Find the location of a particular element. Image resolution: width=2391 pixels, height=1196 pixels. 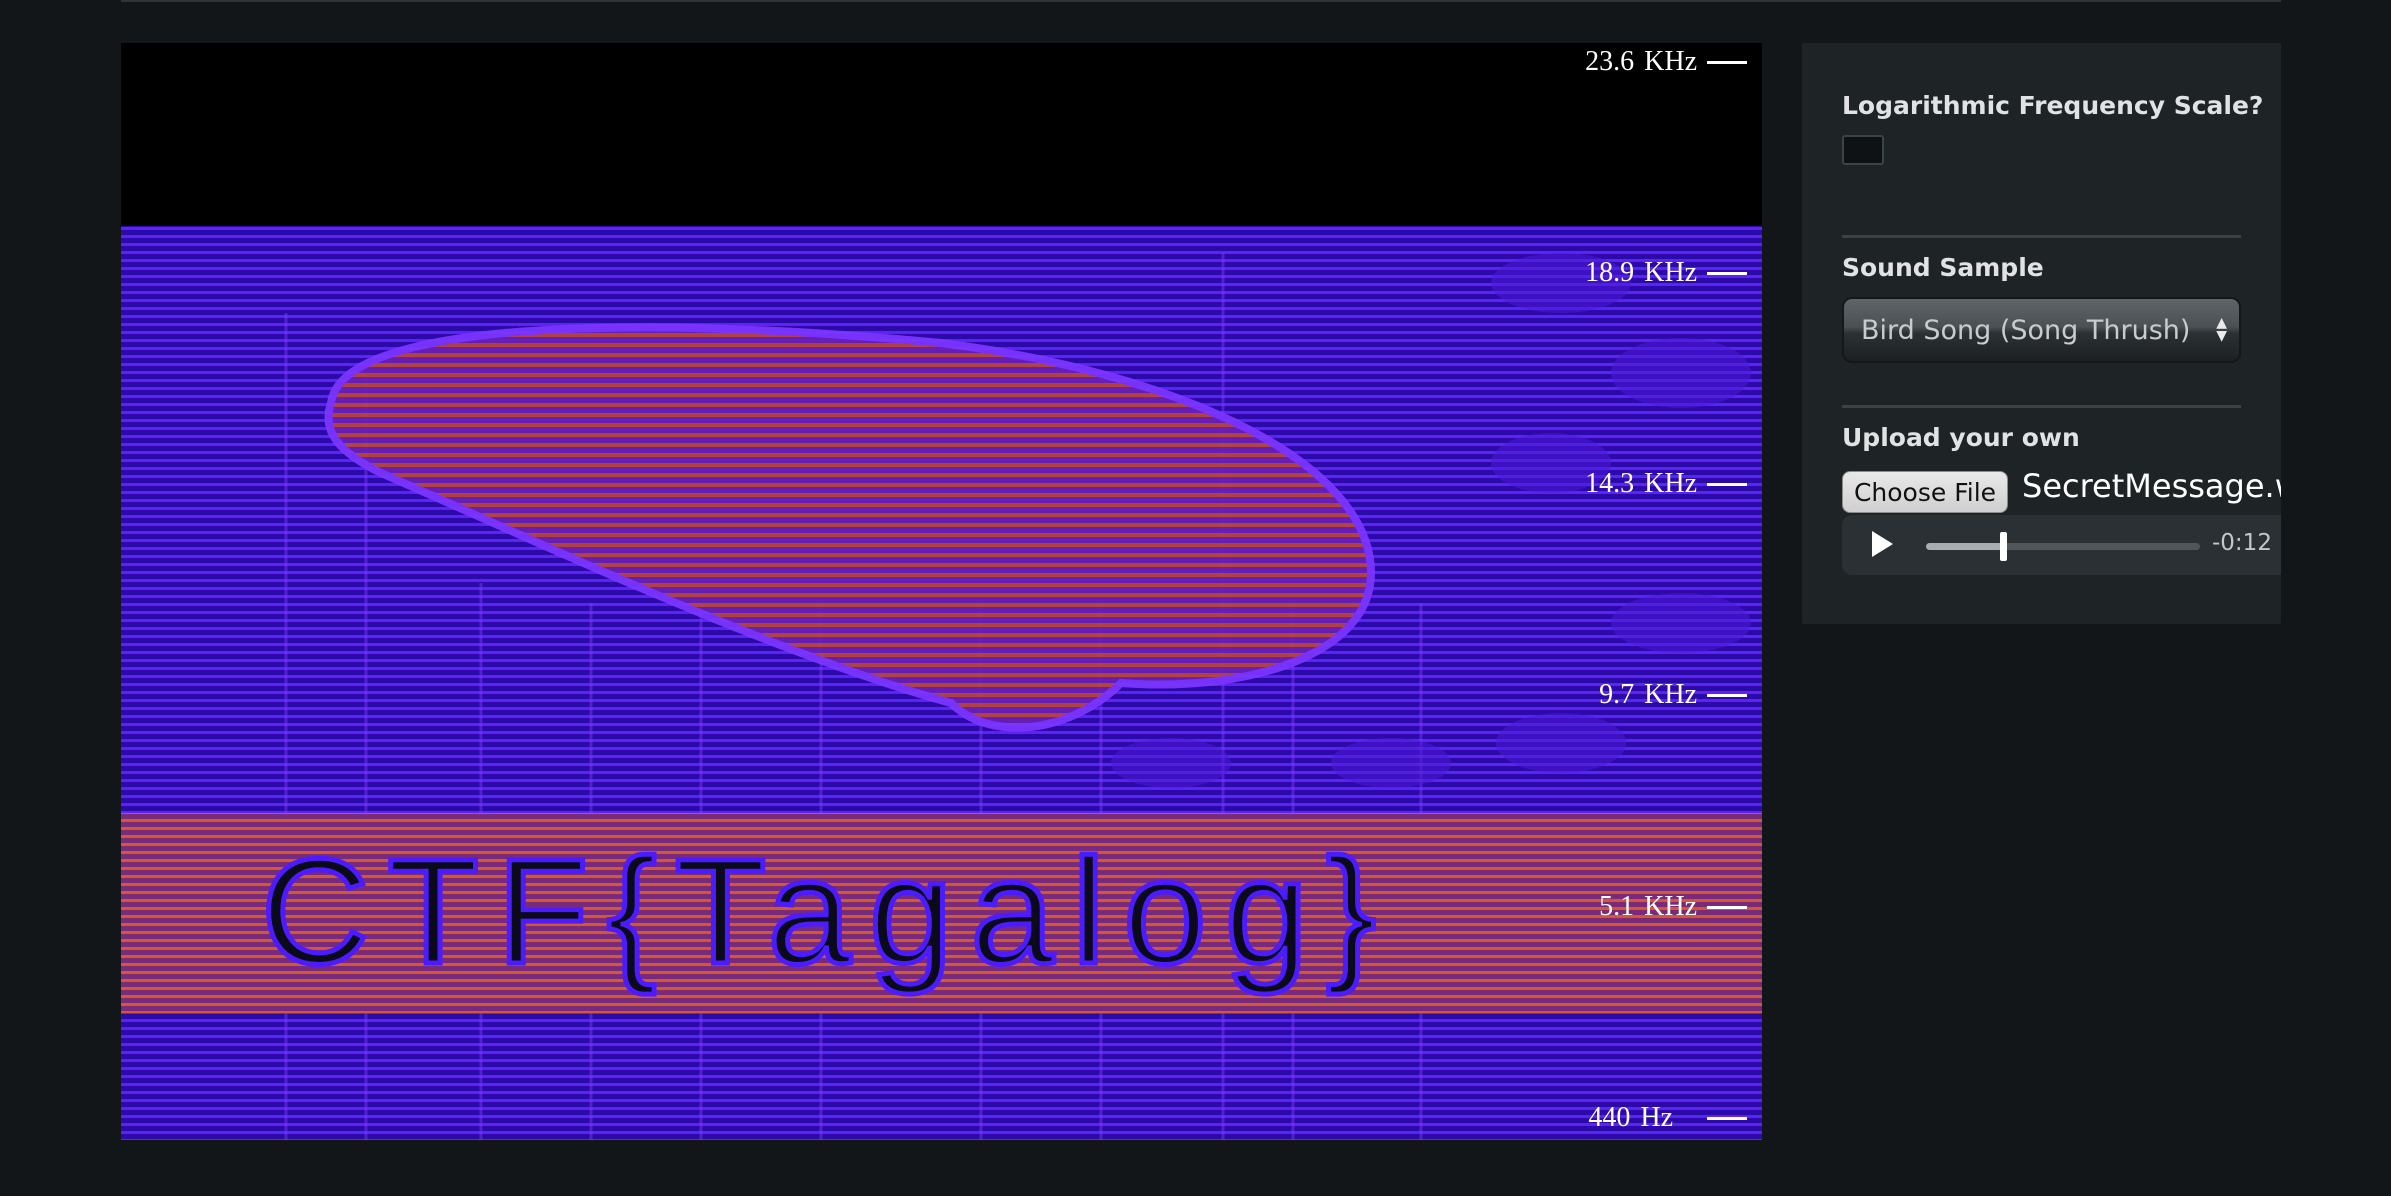

sound-sample-select: Bird Song (Song Thrush) ▲ ▼ is located at coordinates (2041, 330).